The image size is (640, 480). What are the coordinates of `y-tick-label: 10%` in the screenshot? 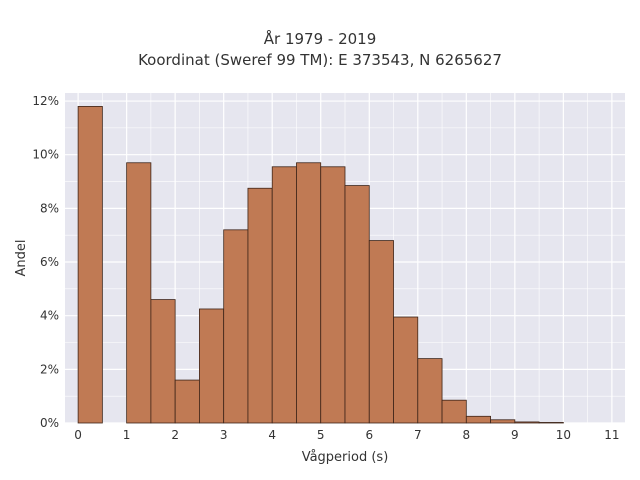 It's located at (45, 155).